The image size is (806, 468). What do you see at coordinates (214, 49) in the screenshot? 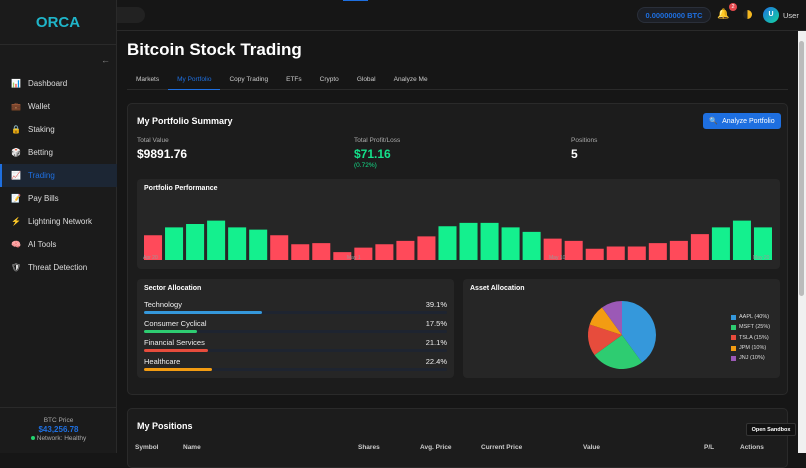
I see `page-title: Bitcoin Stock Trading` at bounding box center [214, 49].